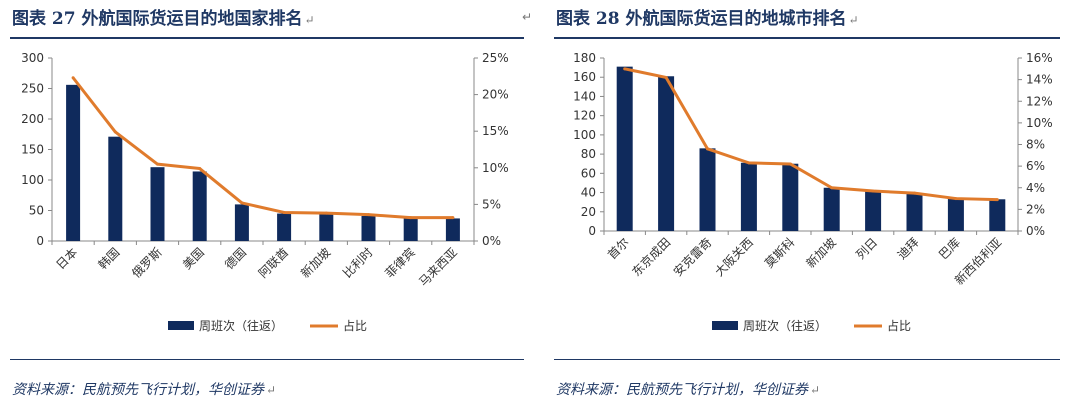 The width and height of the screenshot is (1066, 410). What do you see at coordinates (588, 212) in the screenshot?
I see `y-tick-label: 20` at bounding box center [588, 212].